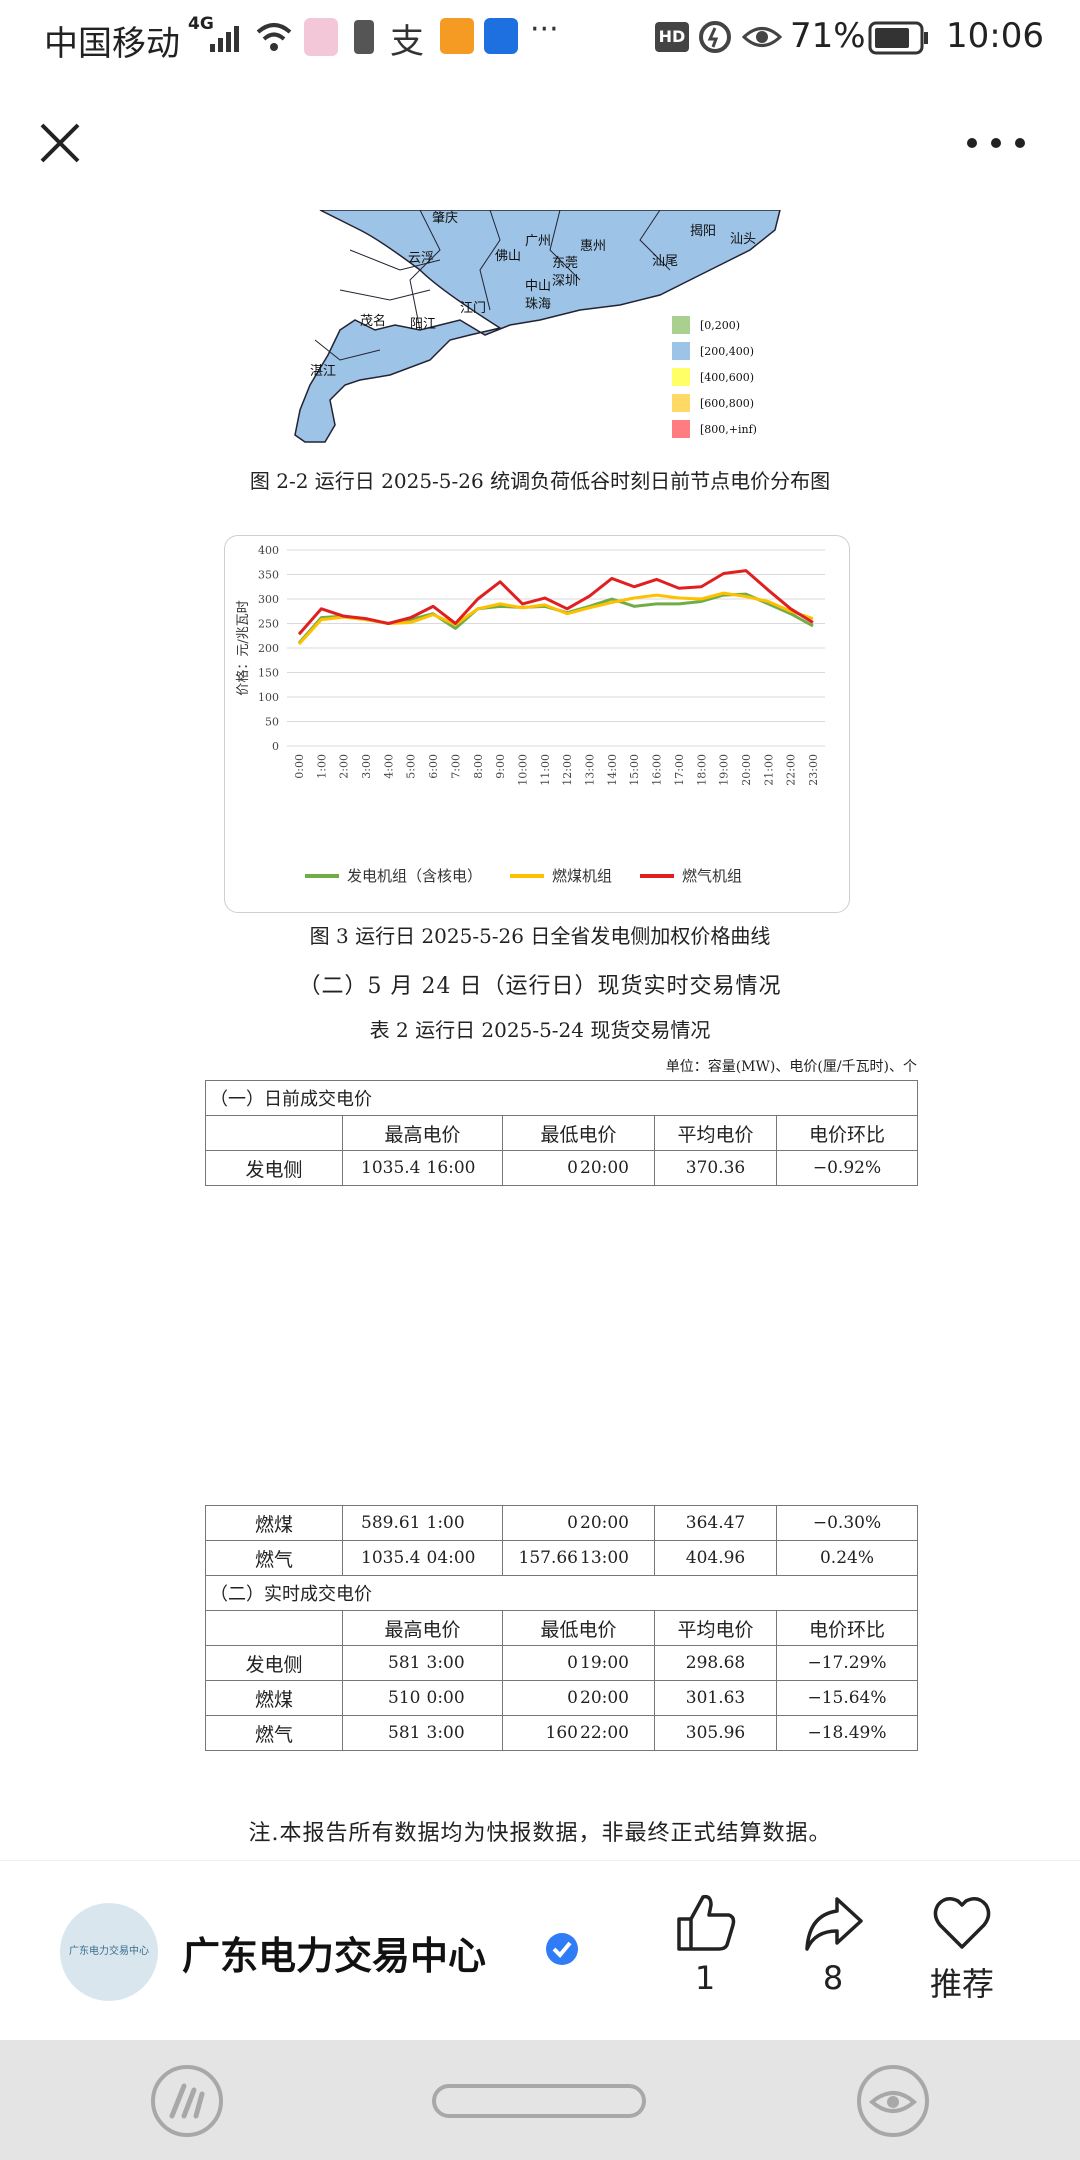 This screenshot has width=1080, height=2160. I want to click on author-name: 广东电力交易中心, so click(334, 1956).